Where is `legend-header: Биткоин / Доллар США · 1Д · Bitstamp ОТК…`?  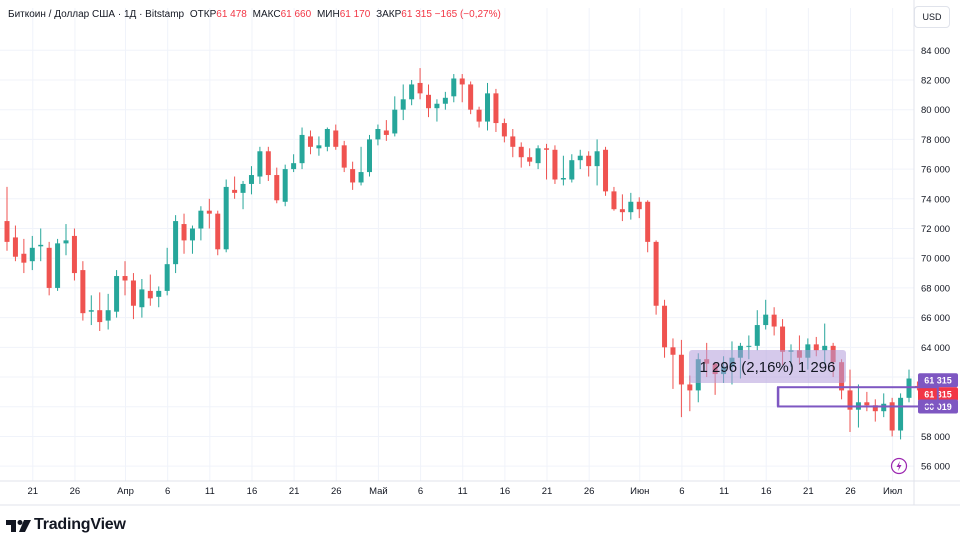
legend-header: Биткоин / Доллар США · 1Д · Bitstamp ОТК… is located at coordinates (254, 14).